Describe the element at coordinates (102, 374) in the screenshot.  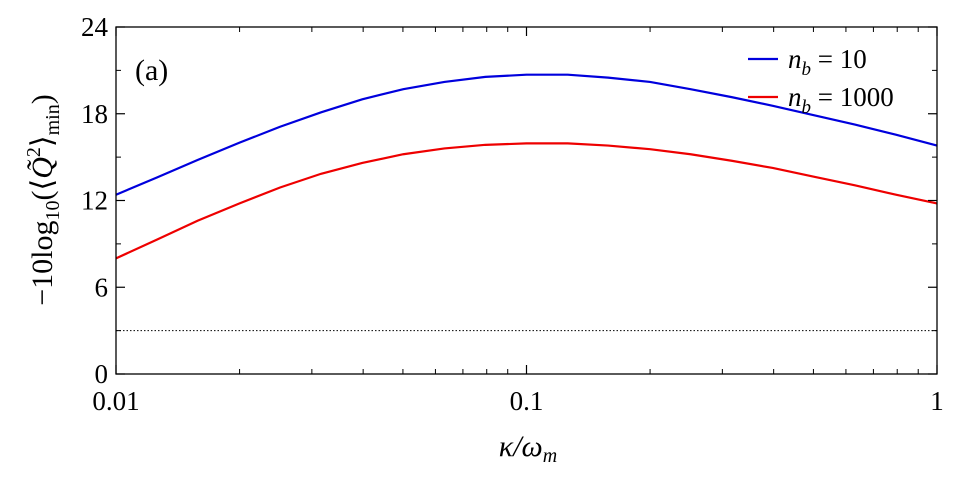
I see `y-tick-label: 0` at that location.